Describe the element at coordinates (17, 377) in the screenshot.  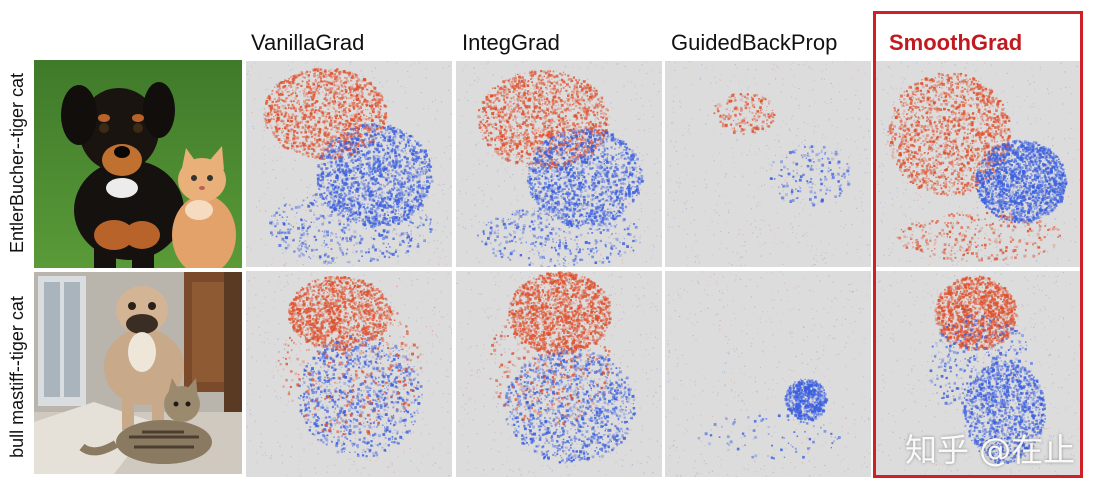
I see `row-label-bull-mastiff: bull mastiff--tiger cat` at that location.